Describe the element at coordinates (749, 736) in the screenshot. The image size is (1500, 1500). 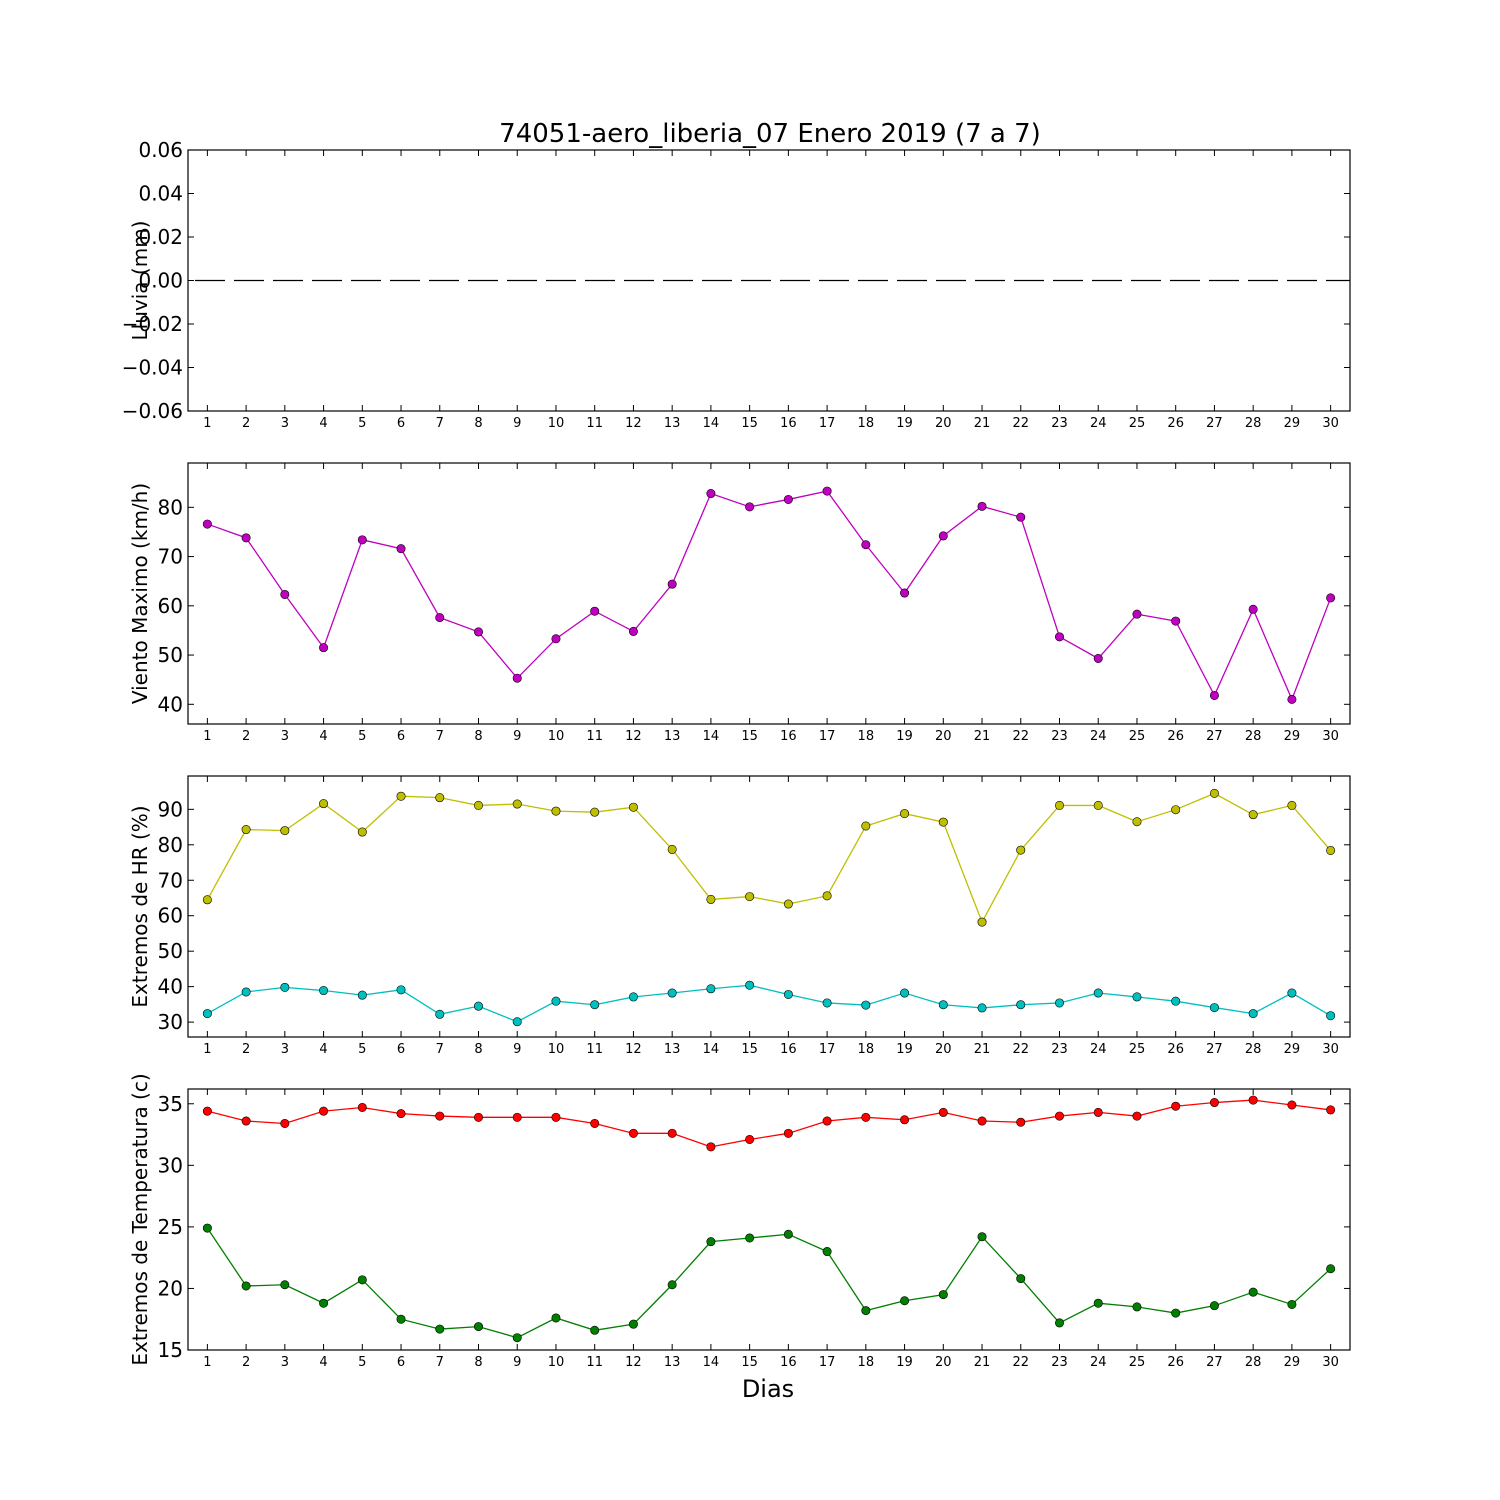
I see `x-tick-label: 15` at that location.